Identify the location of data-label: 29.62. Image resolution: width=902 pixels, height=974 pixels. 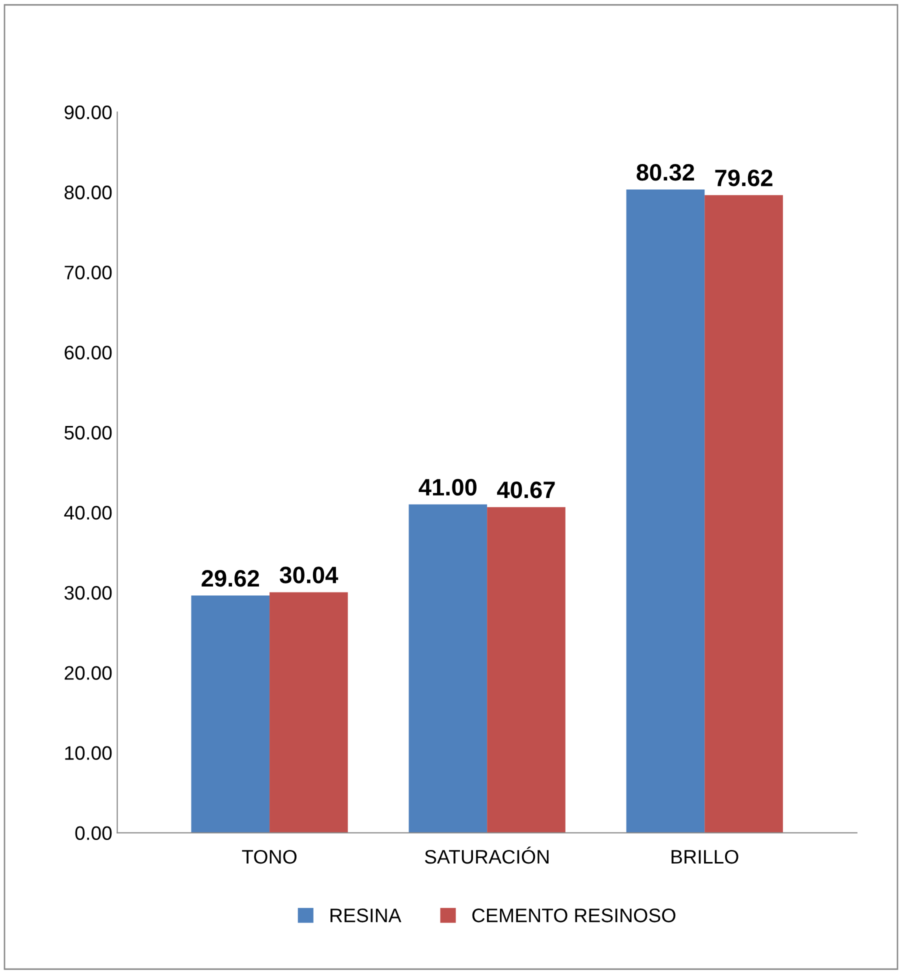
(230, 578).